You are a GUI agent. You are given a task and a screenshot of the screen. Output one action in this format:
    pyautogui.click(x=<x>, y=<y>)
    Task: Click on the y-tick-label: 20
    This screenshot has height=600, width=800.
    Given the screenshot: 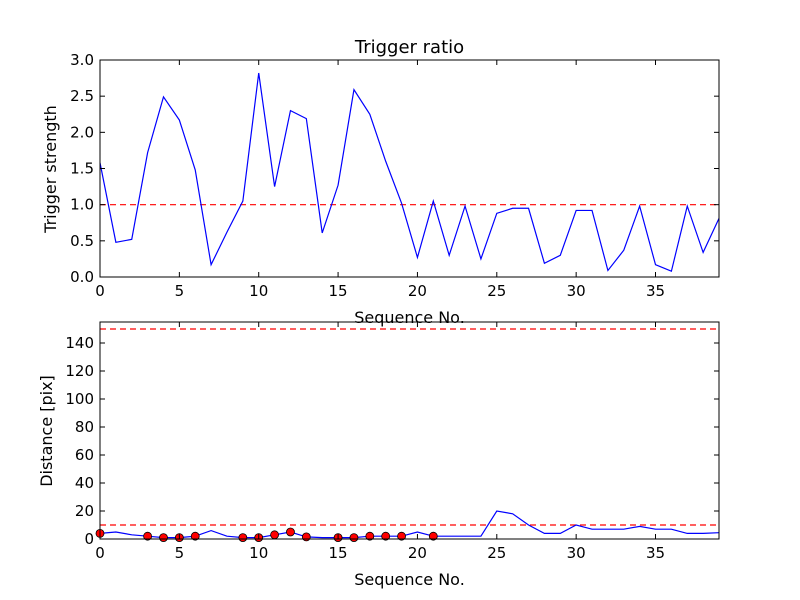 What is the action you would take?
    pyautogui.click(x=84, y=511)
    